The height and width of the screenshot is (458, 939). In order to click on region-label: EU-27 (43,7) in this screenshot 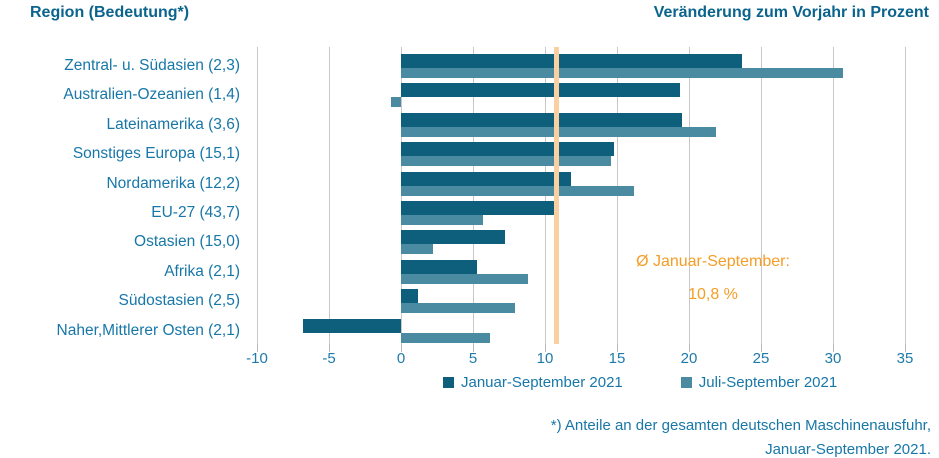, I will do `click(195, 212)`.